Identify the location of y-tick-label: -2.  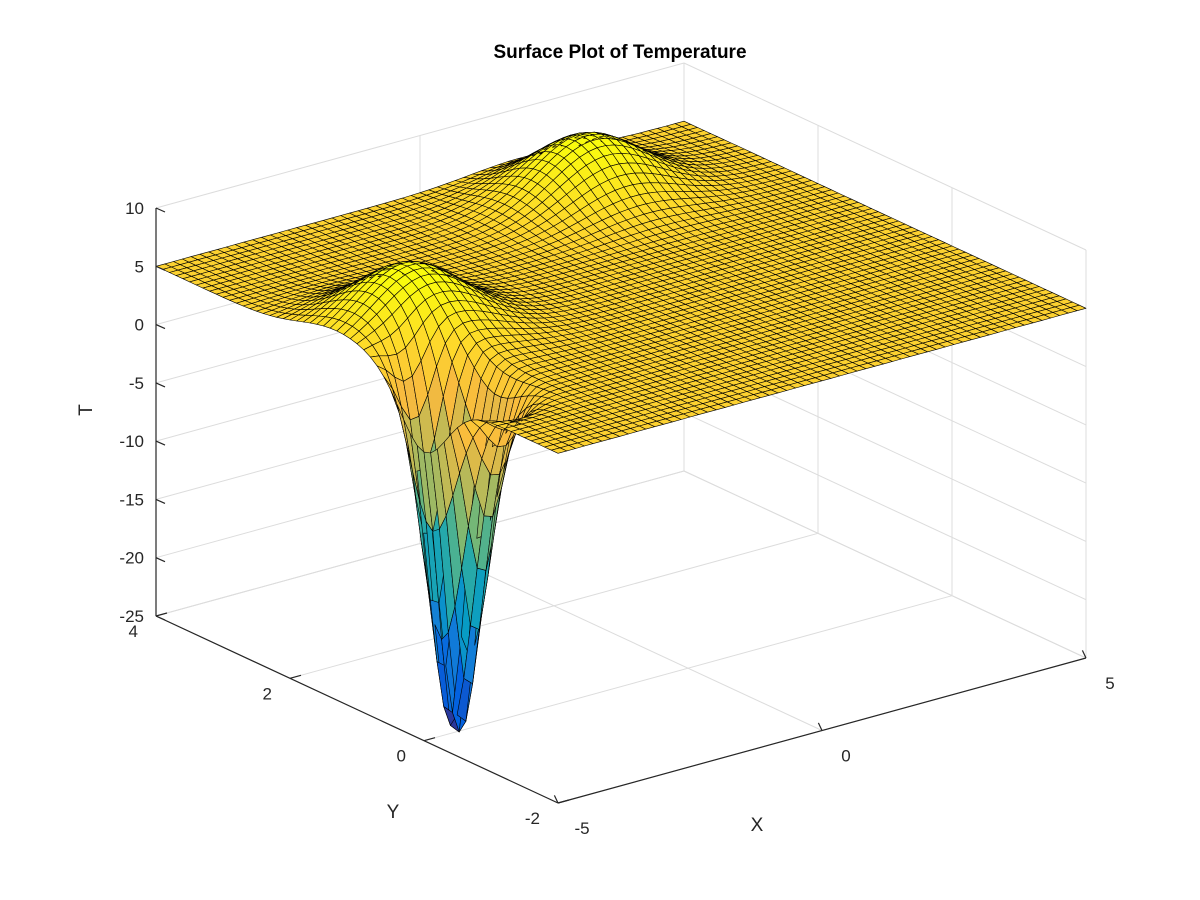
(532, 818).